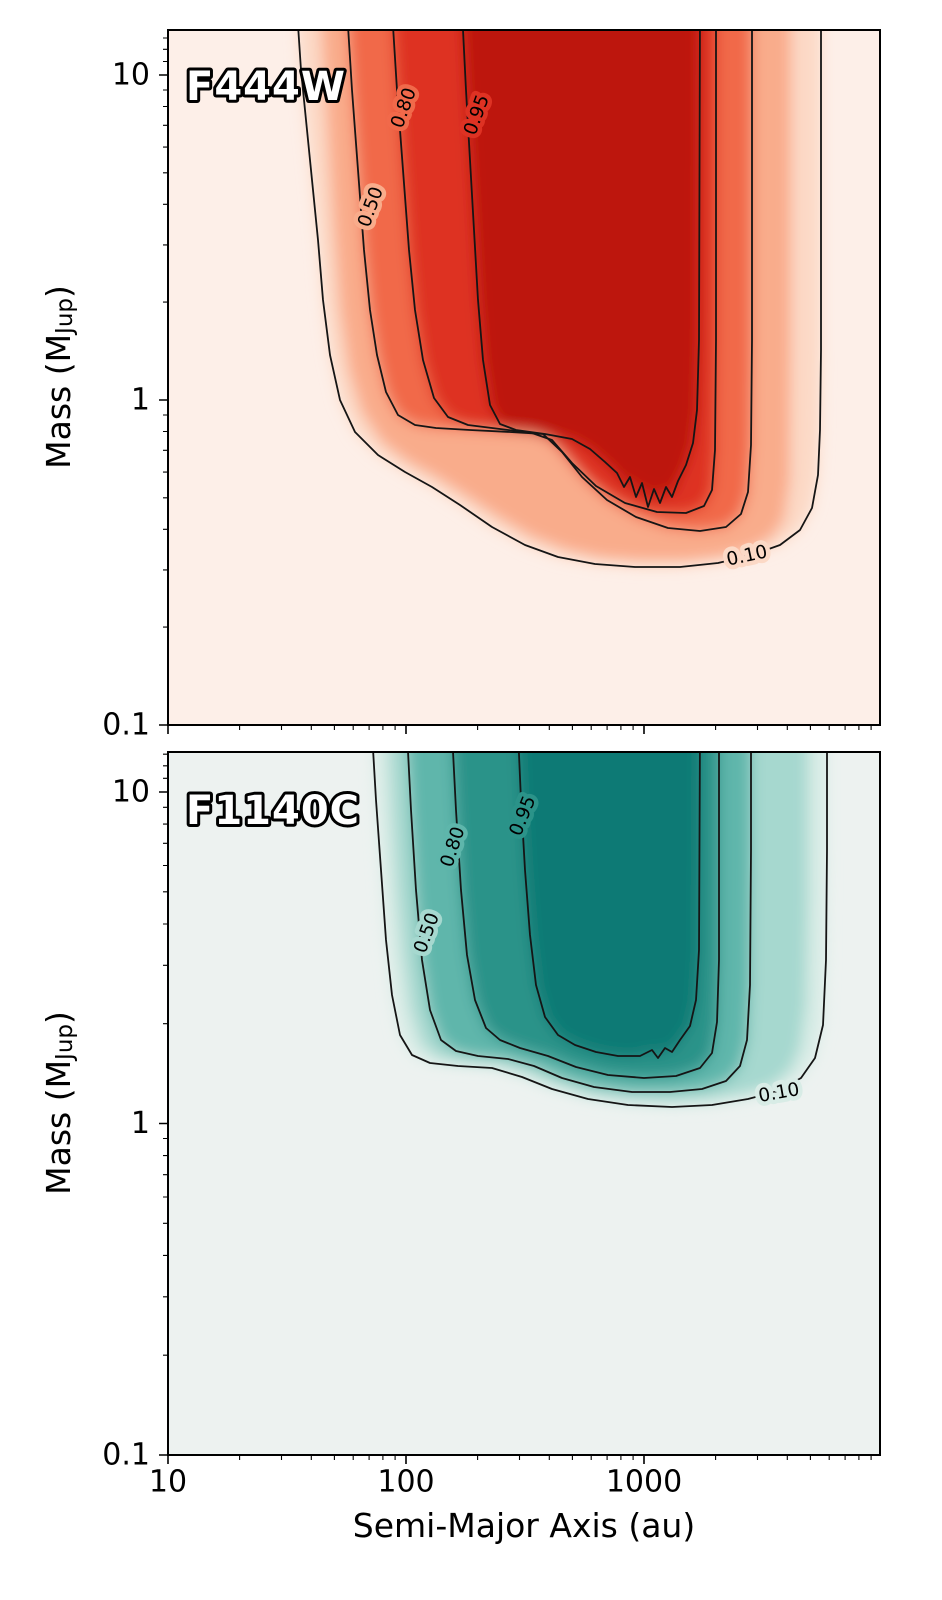 This screenshot has width=942, height=1600. What do you see at coordinates (266, 87) in the screenshot?
I see `panel-title-f444w: F444W` at bounding box center [266, 87].